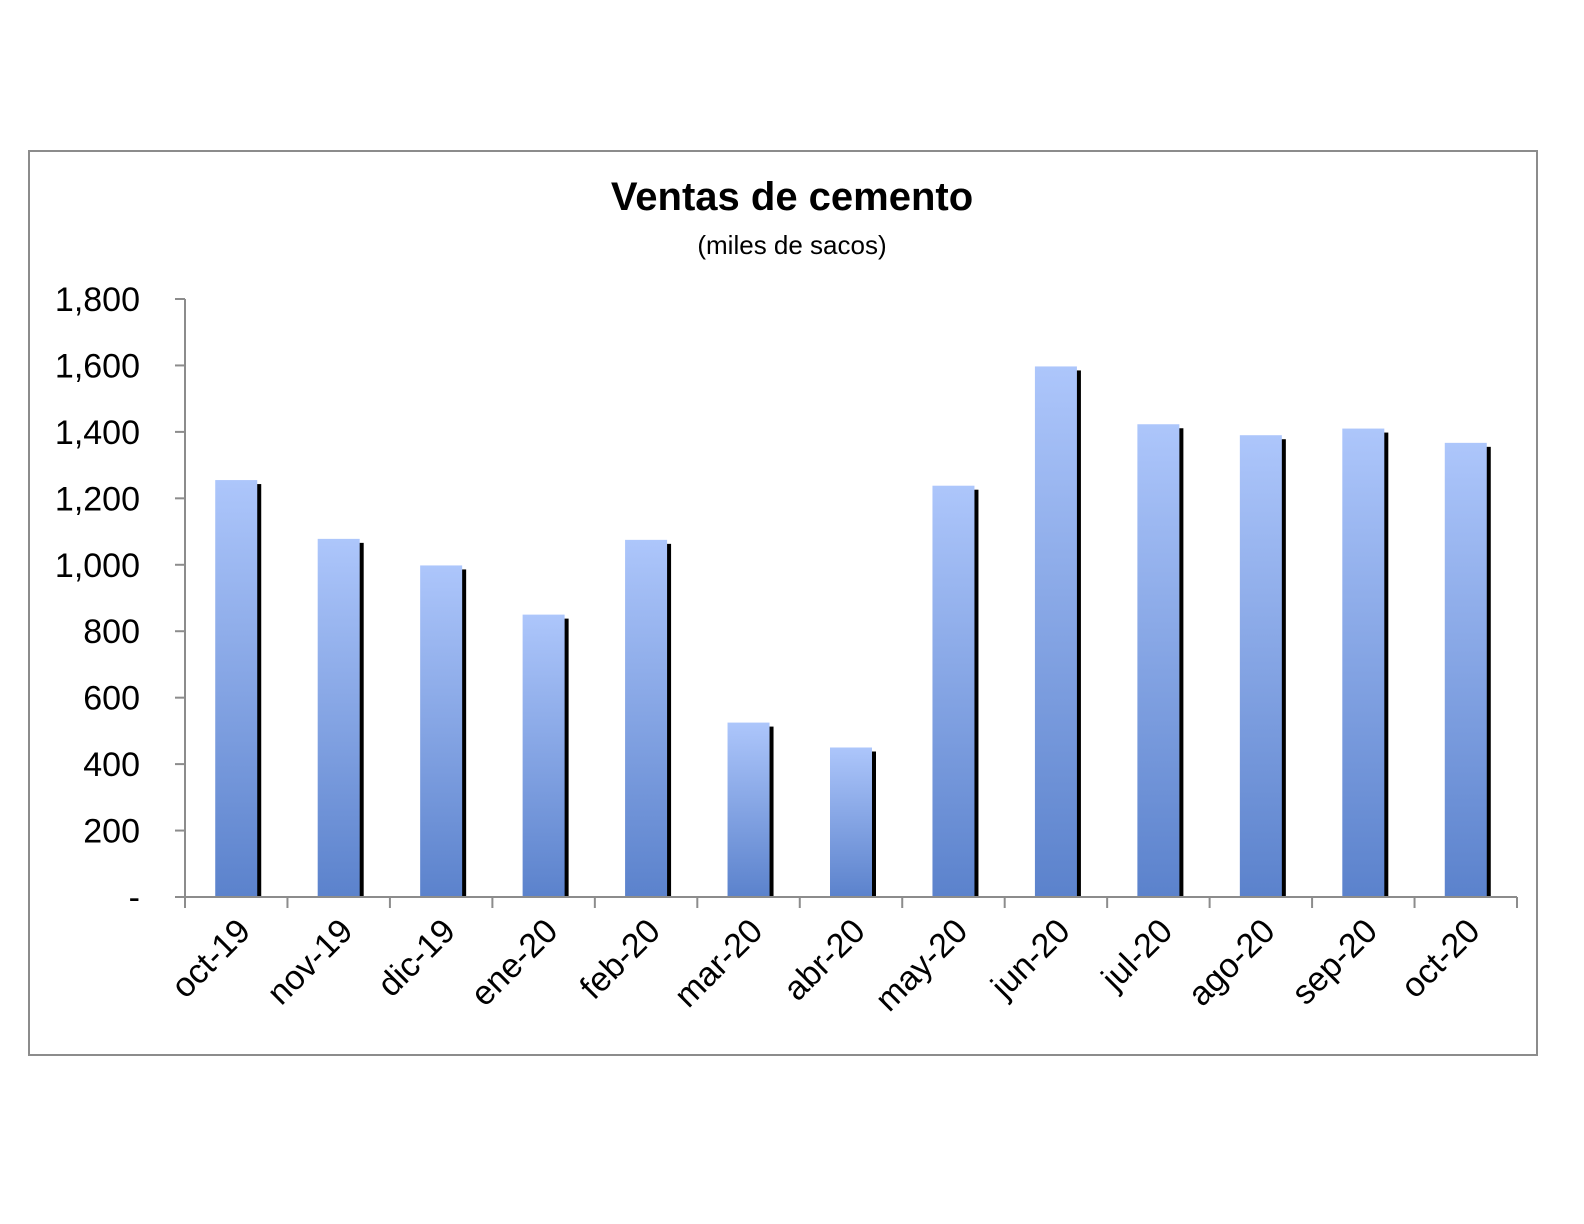  What do you see at coordinates (97, 366) in the screenshot?
I see `y-tick-label: 1,600` at bounding box center [97, 366].